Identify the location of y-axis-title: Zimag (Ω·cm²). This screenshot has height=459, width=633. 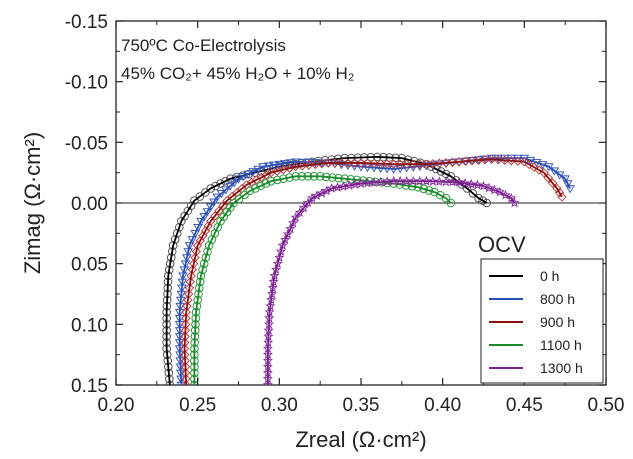
(32, 203).